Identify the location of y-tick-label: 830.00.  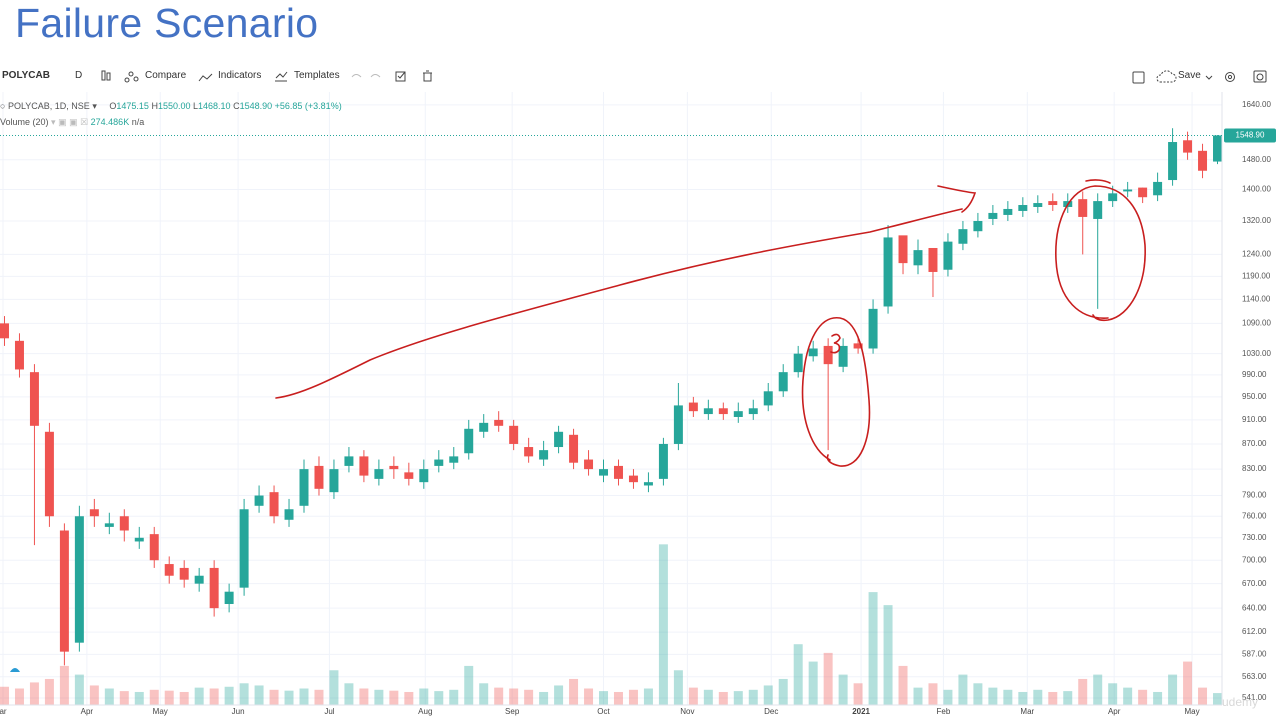
(1254, 468).